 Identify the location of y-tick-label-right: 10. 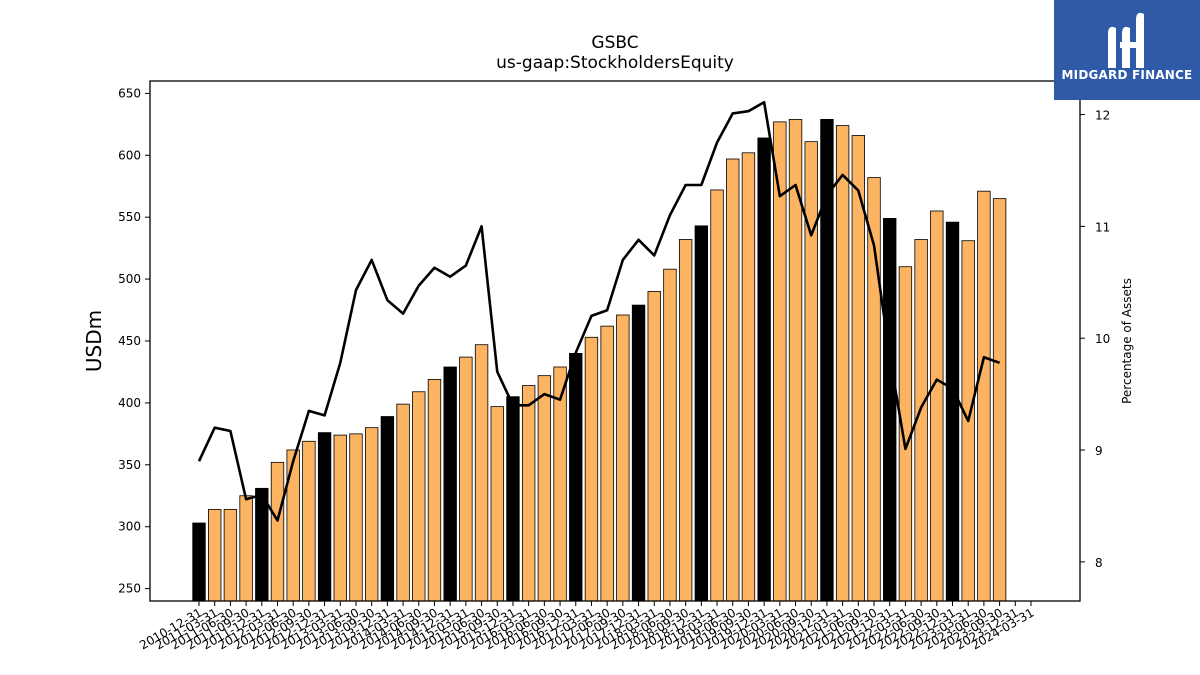
(1102, 339).